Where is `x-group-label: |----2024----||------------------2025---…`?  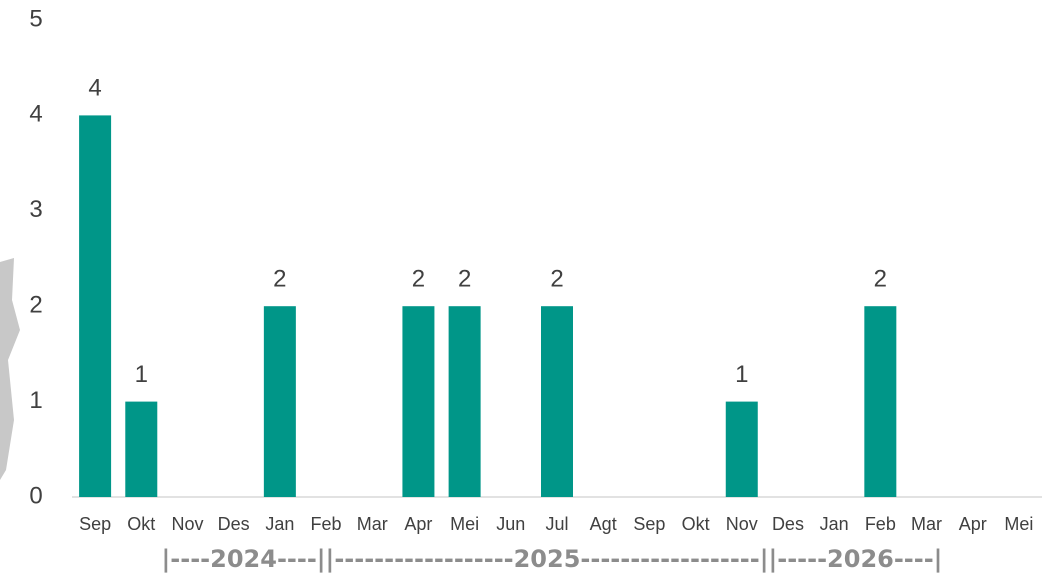 x-group-label: |----2024----||------------------2025---… is located at coordinates (552, 559).